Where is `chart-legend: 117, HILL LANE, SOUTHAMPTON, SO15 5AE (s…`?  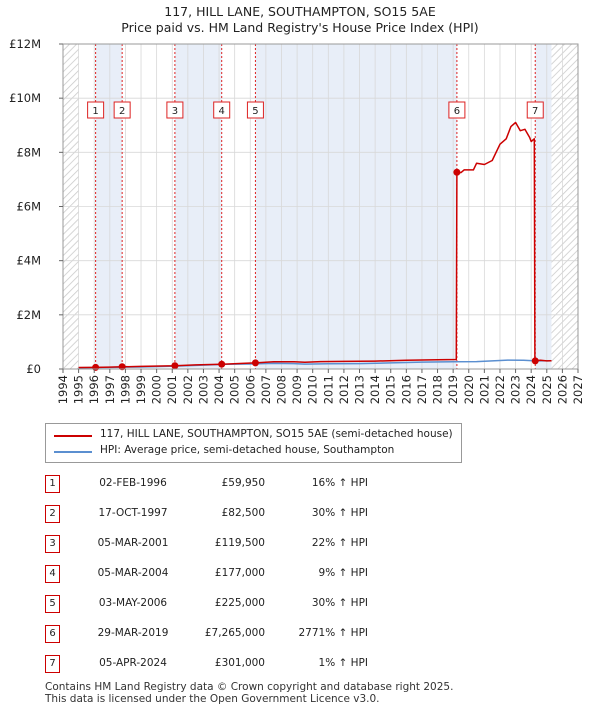
chart-legend: 117, HILL LANE, SOUTHAMPTON, SO15 5AE (s… is located at coordinates (253, 443).